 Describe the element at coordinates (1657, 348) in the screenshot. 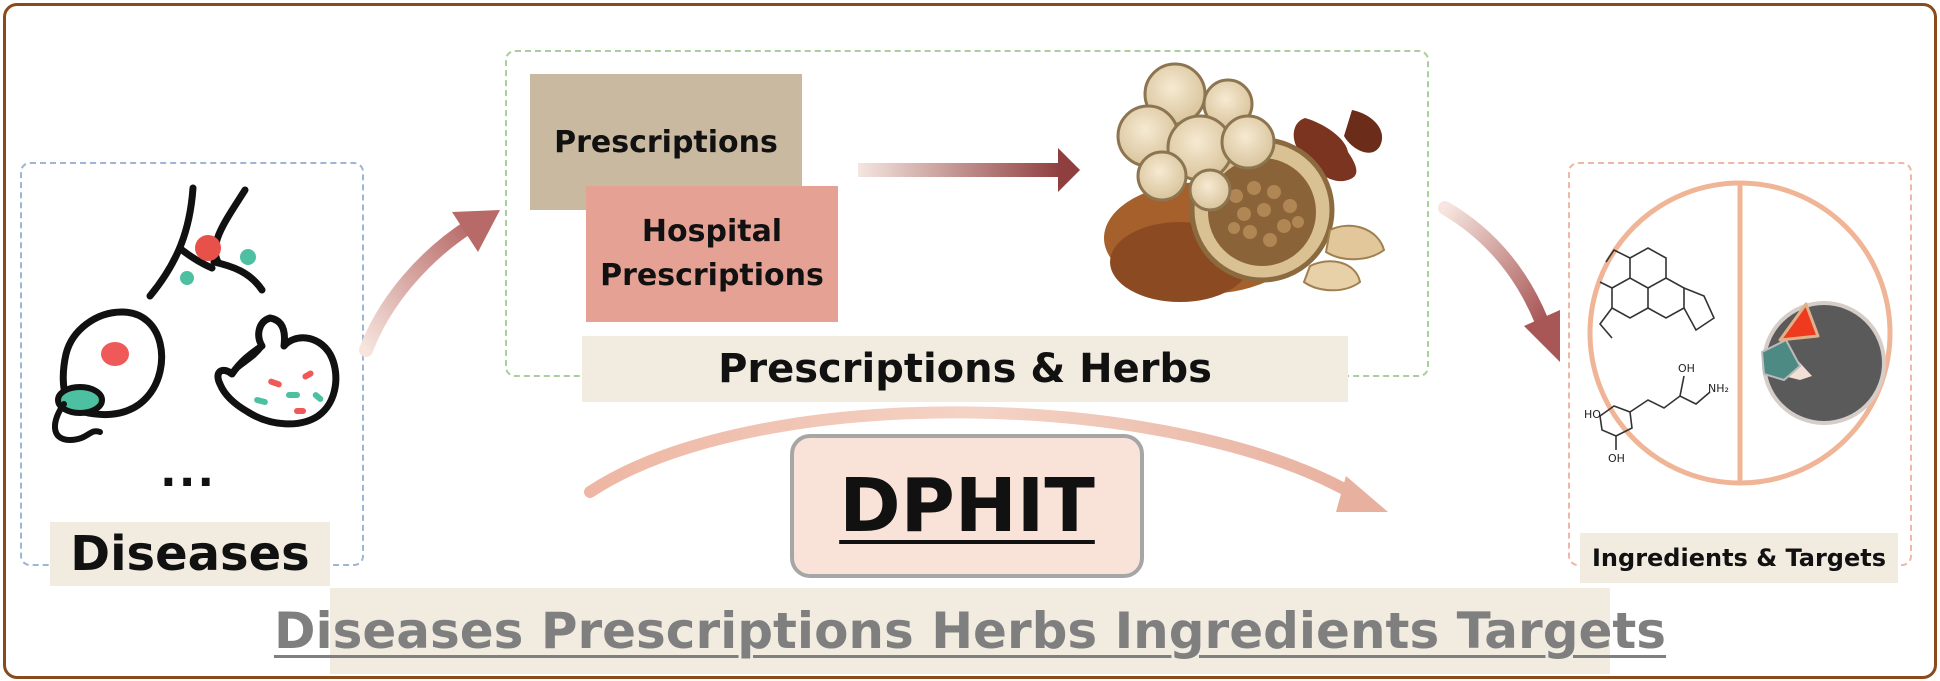

I see `molecule-structure` at that location.